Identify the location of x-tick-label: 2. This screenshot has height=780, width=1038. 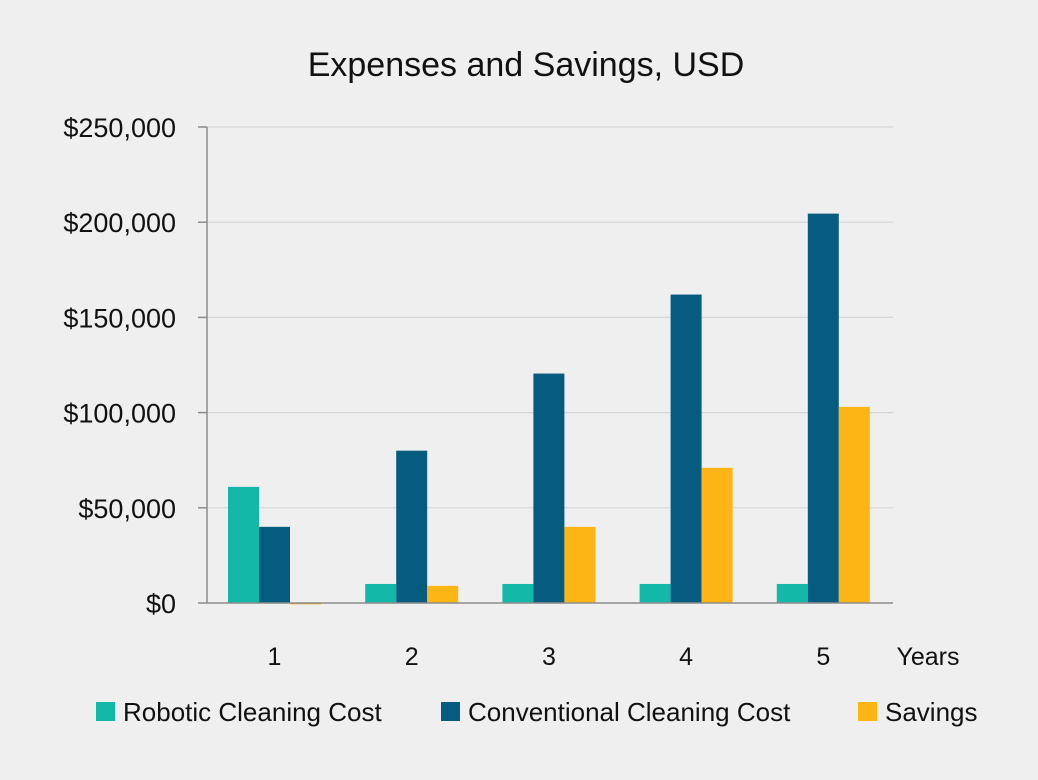
(412, 657).